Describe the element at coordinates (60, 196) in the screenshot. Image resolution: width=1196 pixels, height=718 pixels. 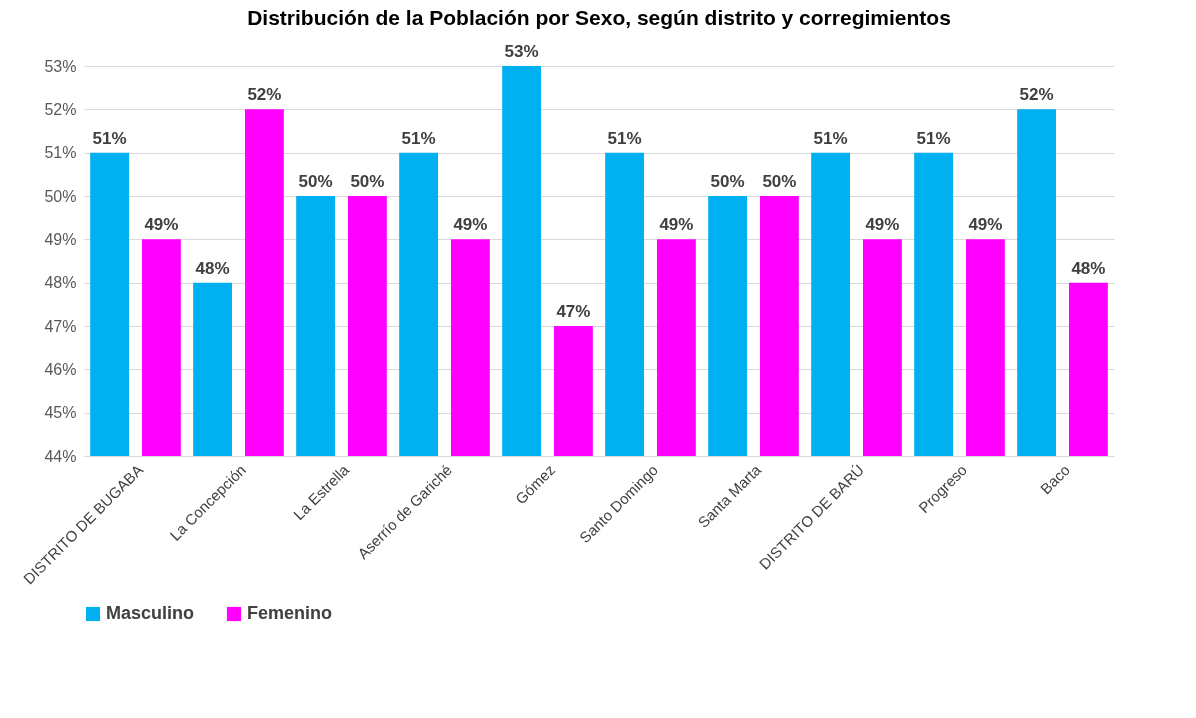
I see `y-tick-label: 50%` at that location.